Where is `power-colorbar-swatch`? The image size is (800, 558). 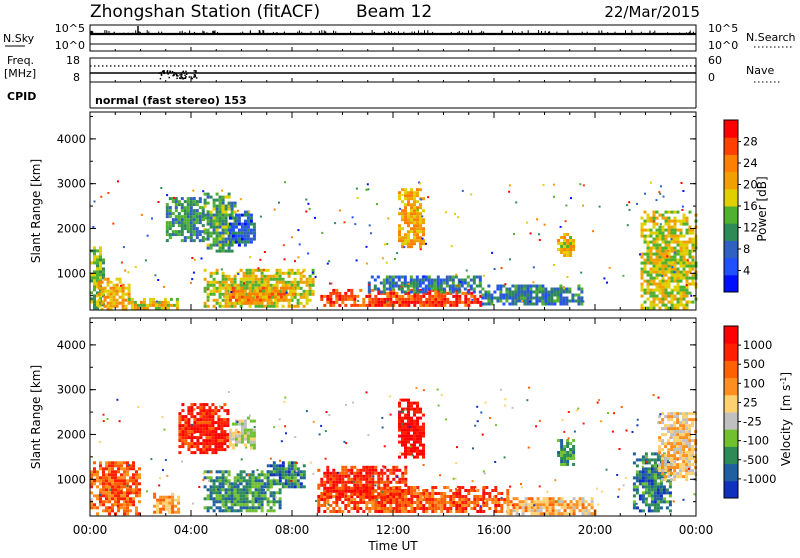 power-colorbar-swatch is located at coordinates (731, 181).